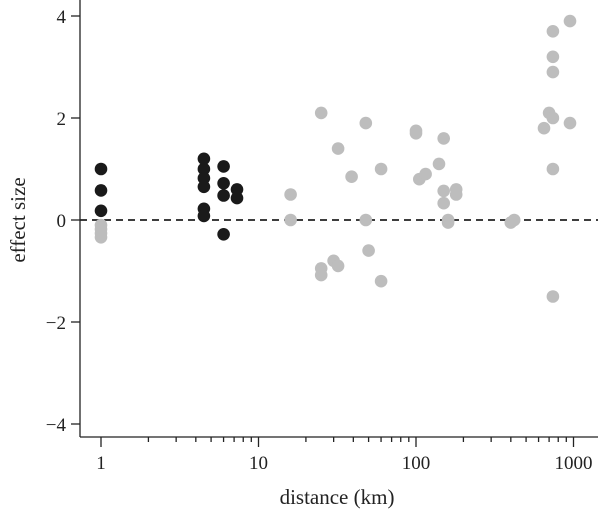 Image resolution: width=600 pixels, height=516 pixels. What do you see at coordinates (574, 463) in the screenshot?
I see `x-tick-label: 1000` at bounding box center [574, 463].